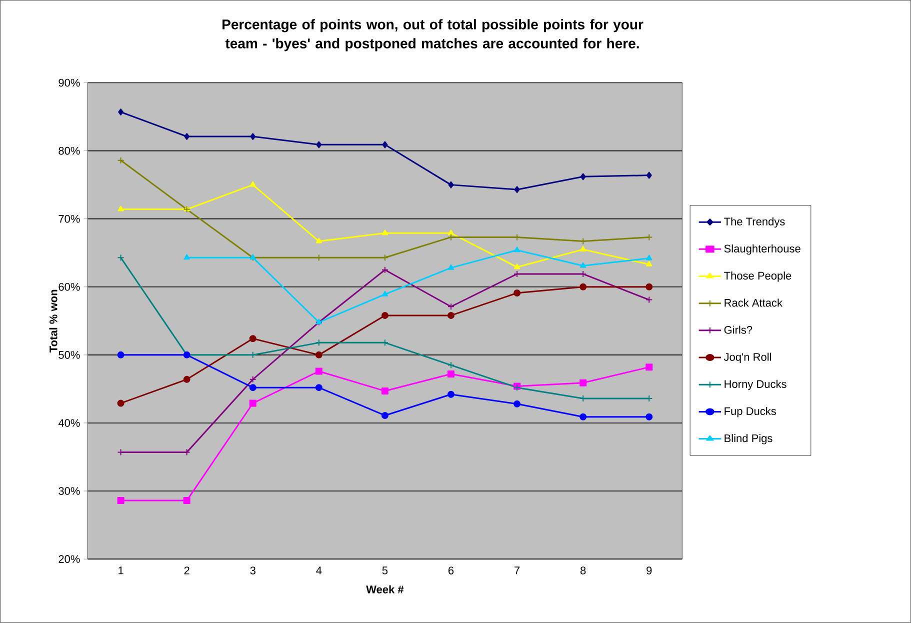 This screenshot has width=911, height=623. What do you see at coordinates (187, 570) in the screenshot?
I see `x-tick-label: 2` at bounding box center [187, 570].